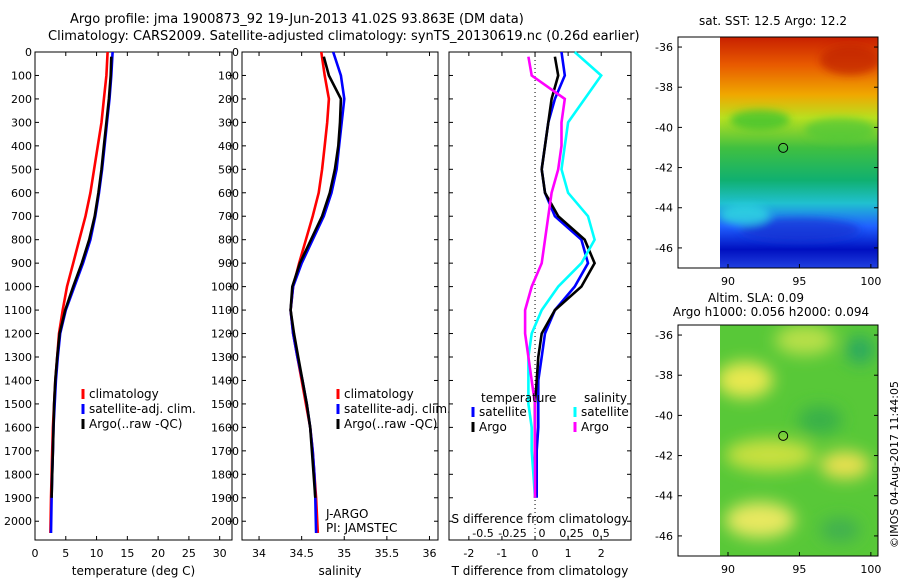  I want to click on temperature-xtick-label: 10, so click(97, 553).